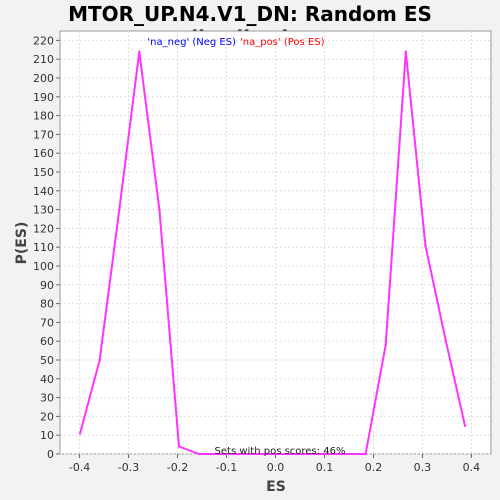 The image size is (500, 500). Describe the element at coordinates (423, 467) in the screenshot. I see `x-tick-label: 0.3` at that location.